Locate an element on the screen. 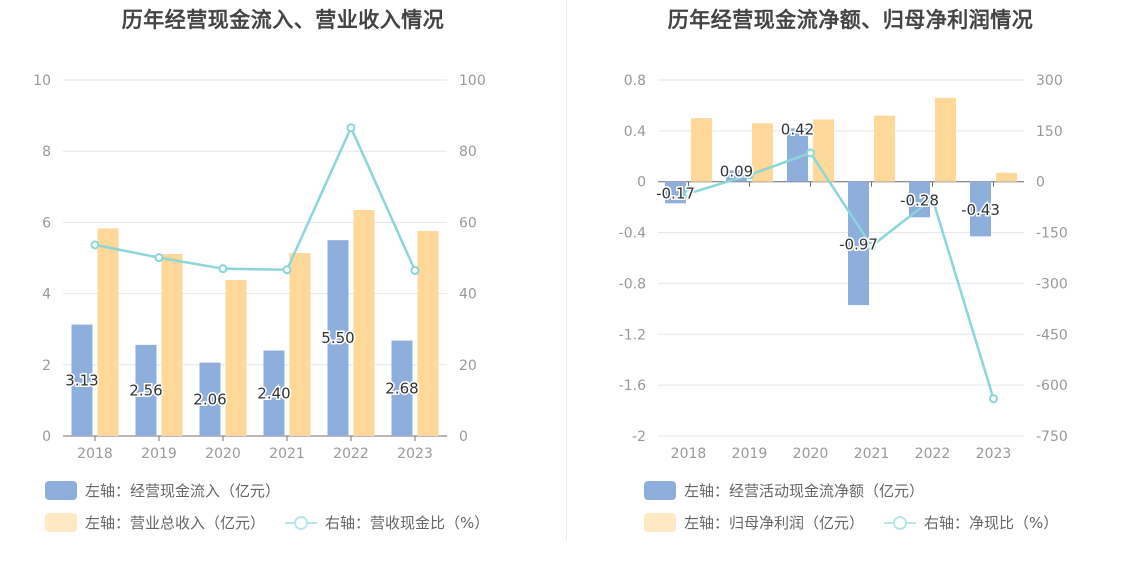 This screenshot has width=1134, height=582. y-right-tick-label: -750 is located at coordinates (1052, 437).